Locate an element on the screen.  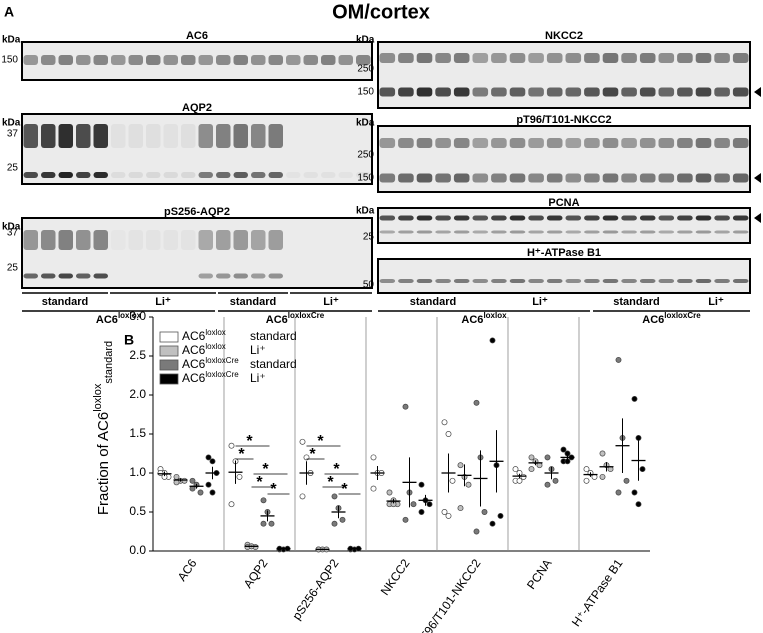
legend-entry-part: AC6 is located at coordinates (194, 364).